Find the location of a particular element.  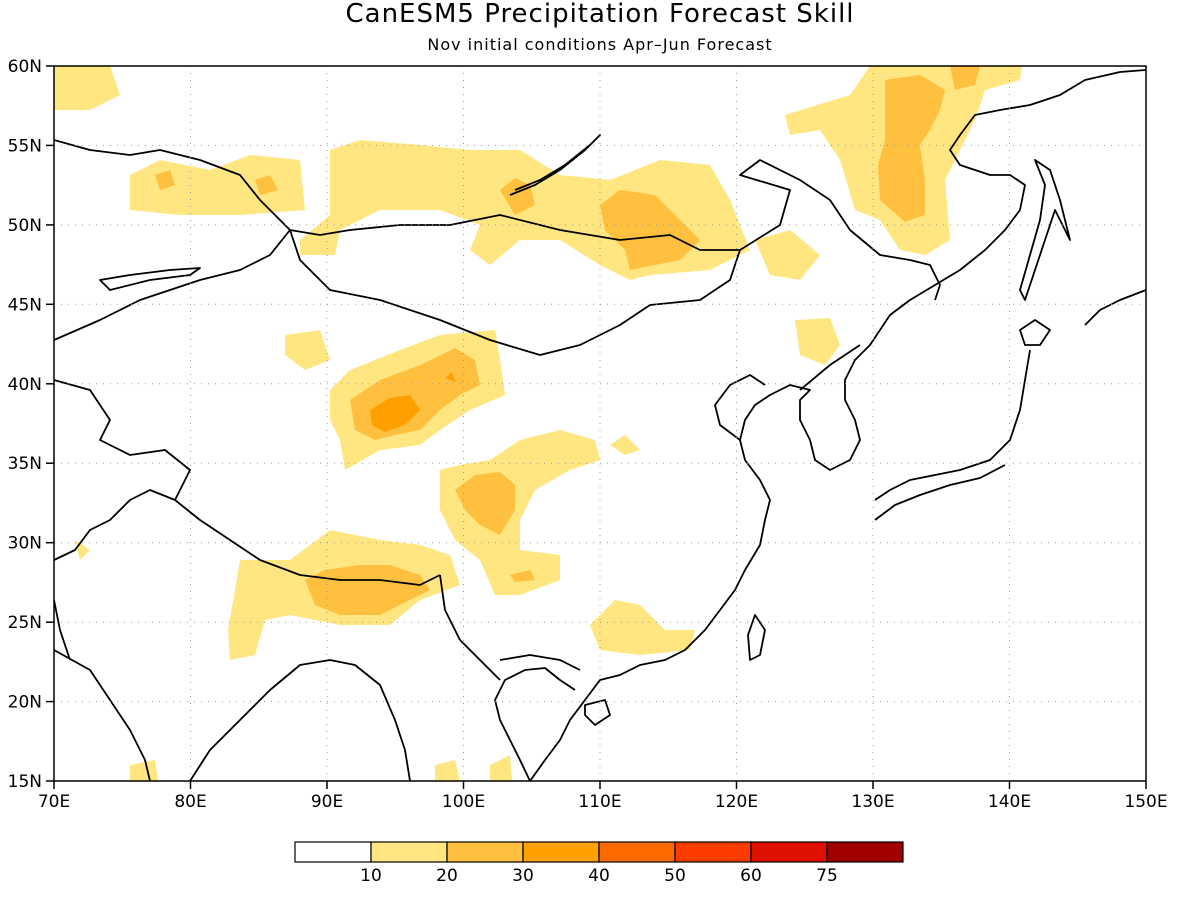

colorbar-label: 60 is located at coordinates (751, 876).